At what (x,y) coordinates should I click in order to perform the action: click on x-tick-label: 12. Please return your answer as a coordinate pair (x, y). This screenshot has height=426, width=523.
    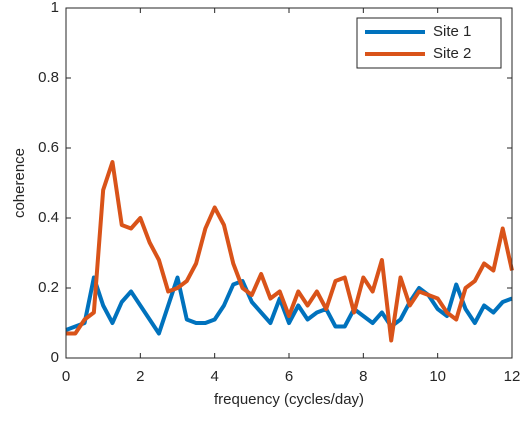
    Looking at the image, I should click on (512, 376).